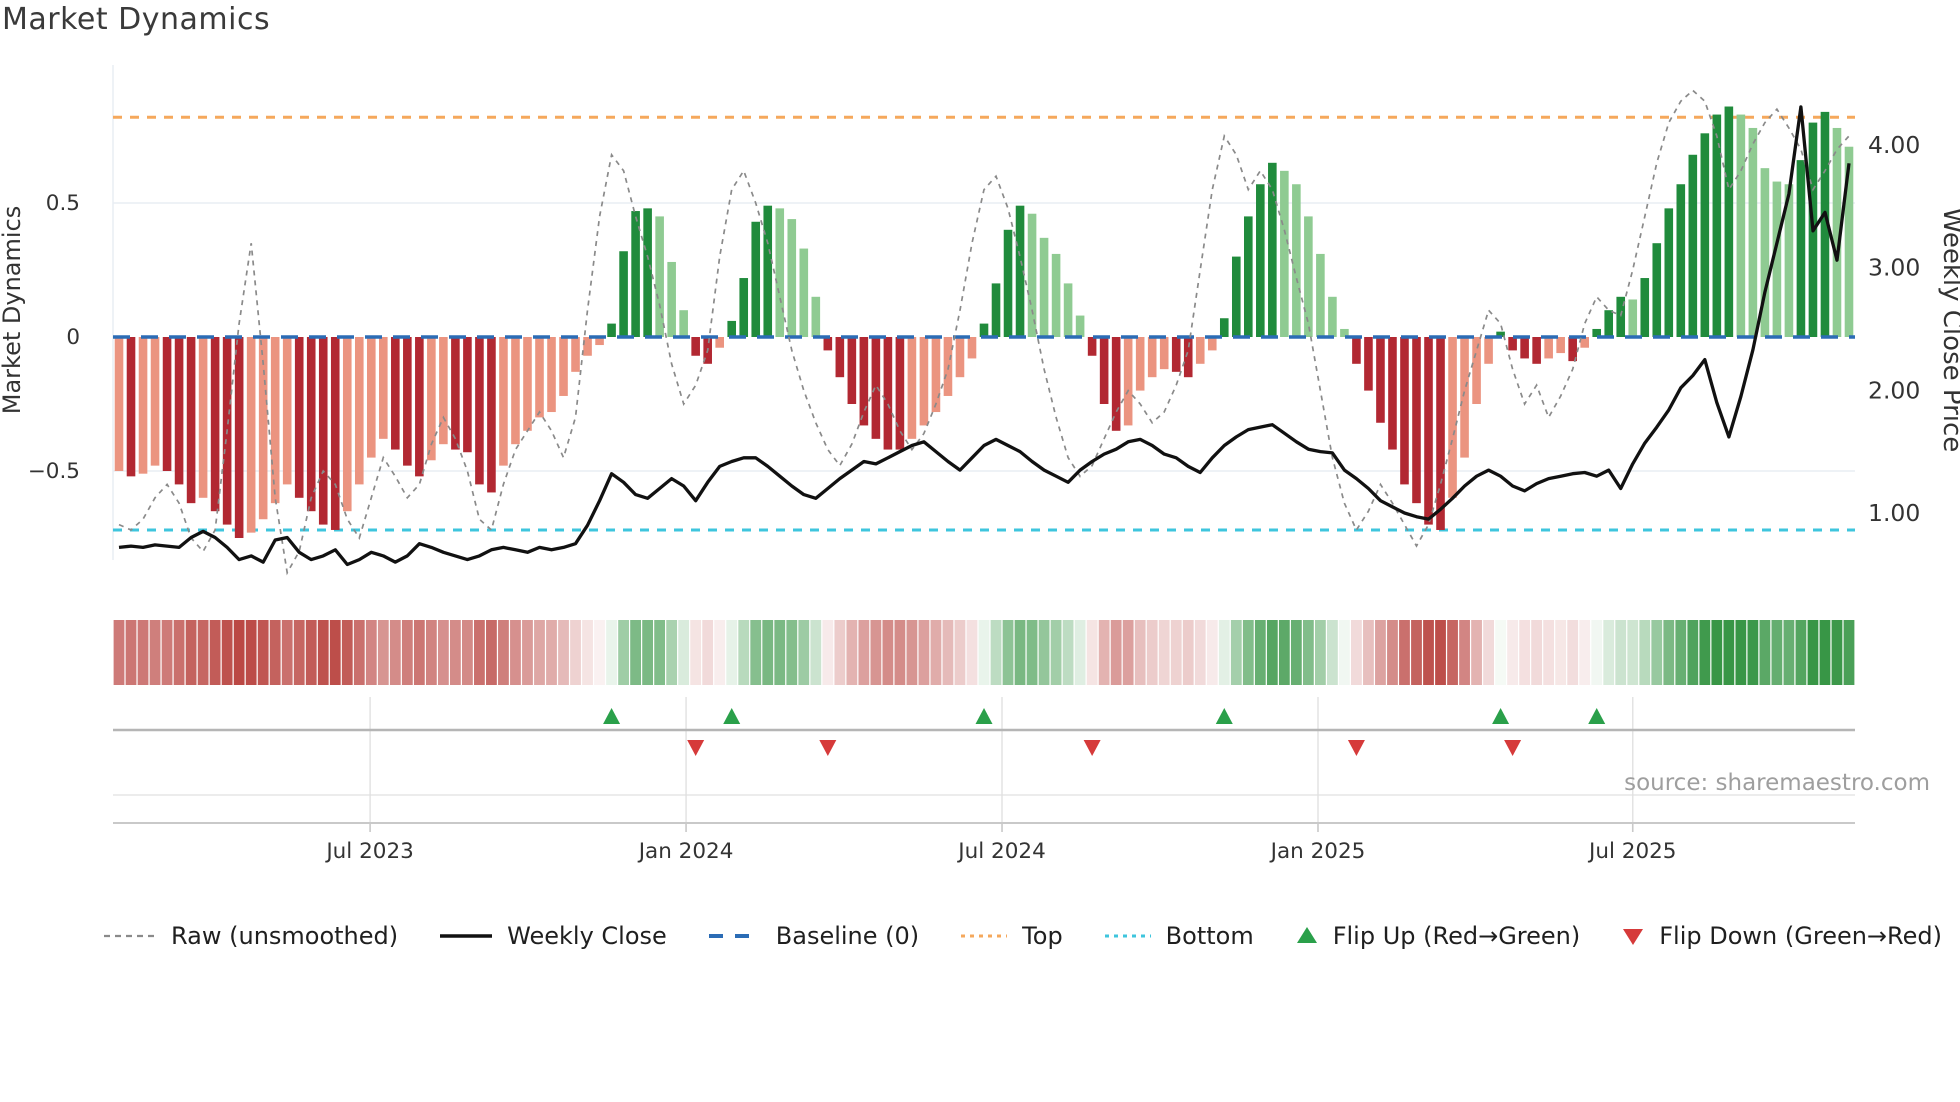  I want to click on legend-label-bottom: Bottom, so click(1209, 936).